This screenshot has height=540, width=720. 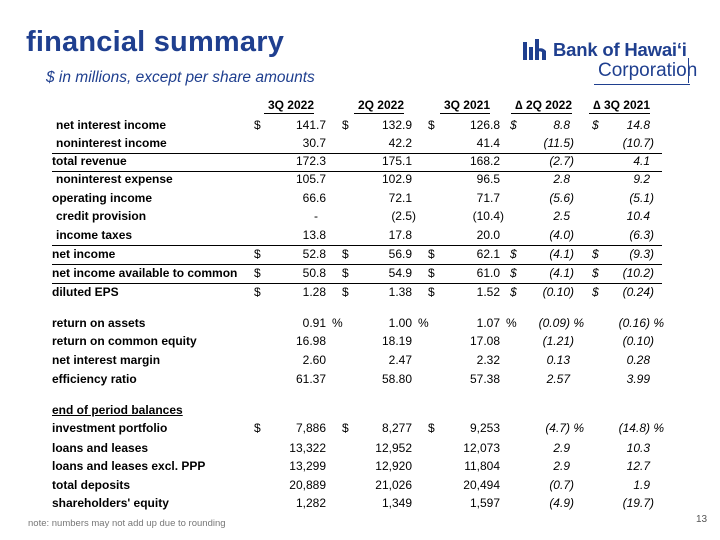 What do you see at coordinates (547, 126) in the screenshot?
I see `delta-cell-d2q: $8.8` at bounding box center [547, 126].